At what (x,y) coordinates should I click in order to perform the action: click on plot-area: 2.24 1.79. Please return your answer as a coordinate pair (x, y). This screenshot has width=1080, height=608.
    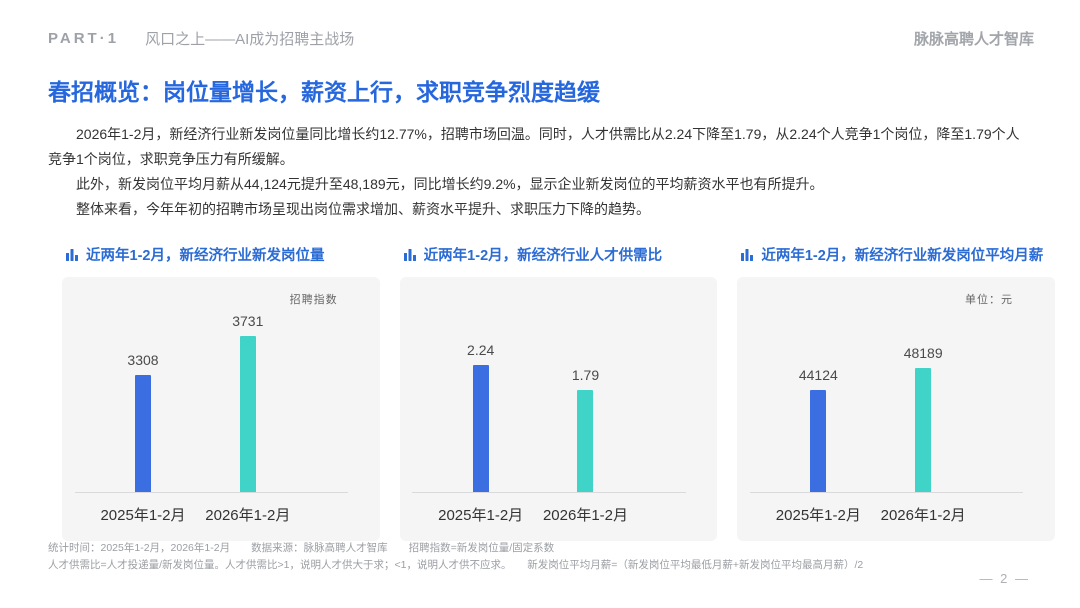
    Looking at the image, I should click on (533, 417).